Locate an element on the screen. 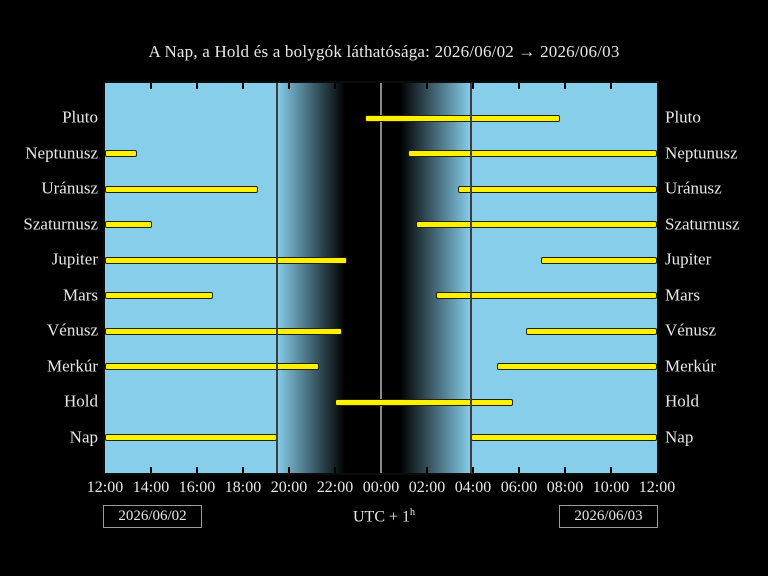  visibility-bar-pluto is located at coordinates (462, 118).